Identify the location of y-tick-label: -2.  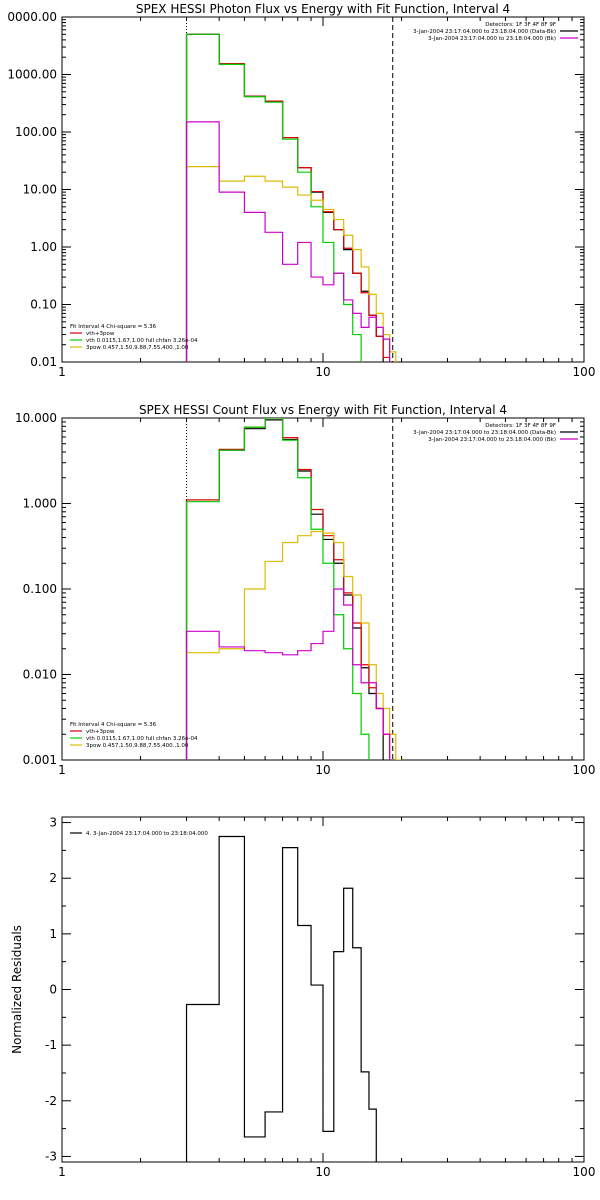
(51, 1101).